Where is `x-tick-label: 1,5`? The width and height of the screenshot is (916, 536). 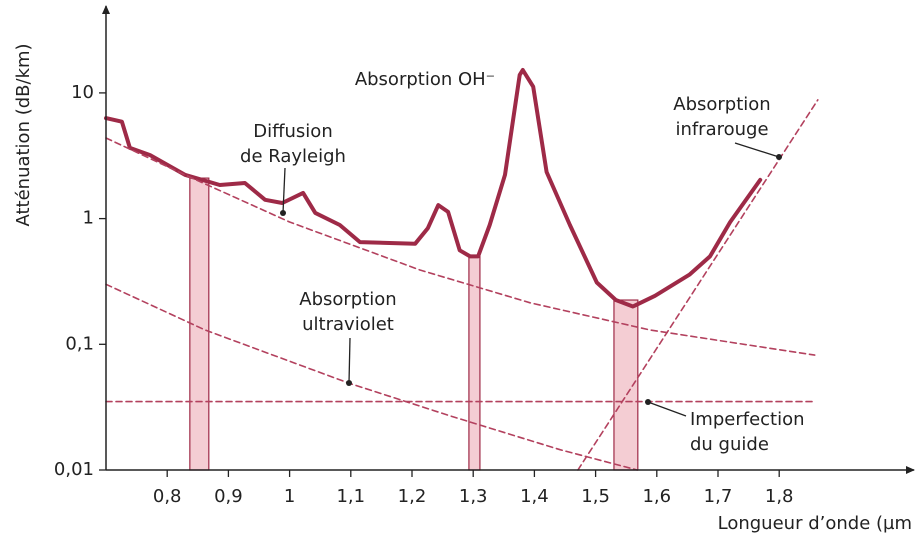 x-tick-label: 1,5 is located at coordinates (595, 496).